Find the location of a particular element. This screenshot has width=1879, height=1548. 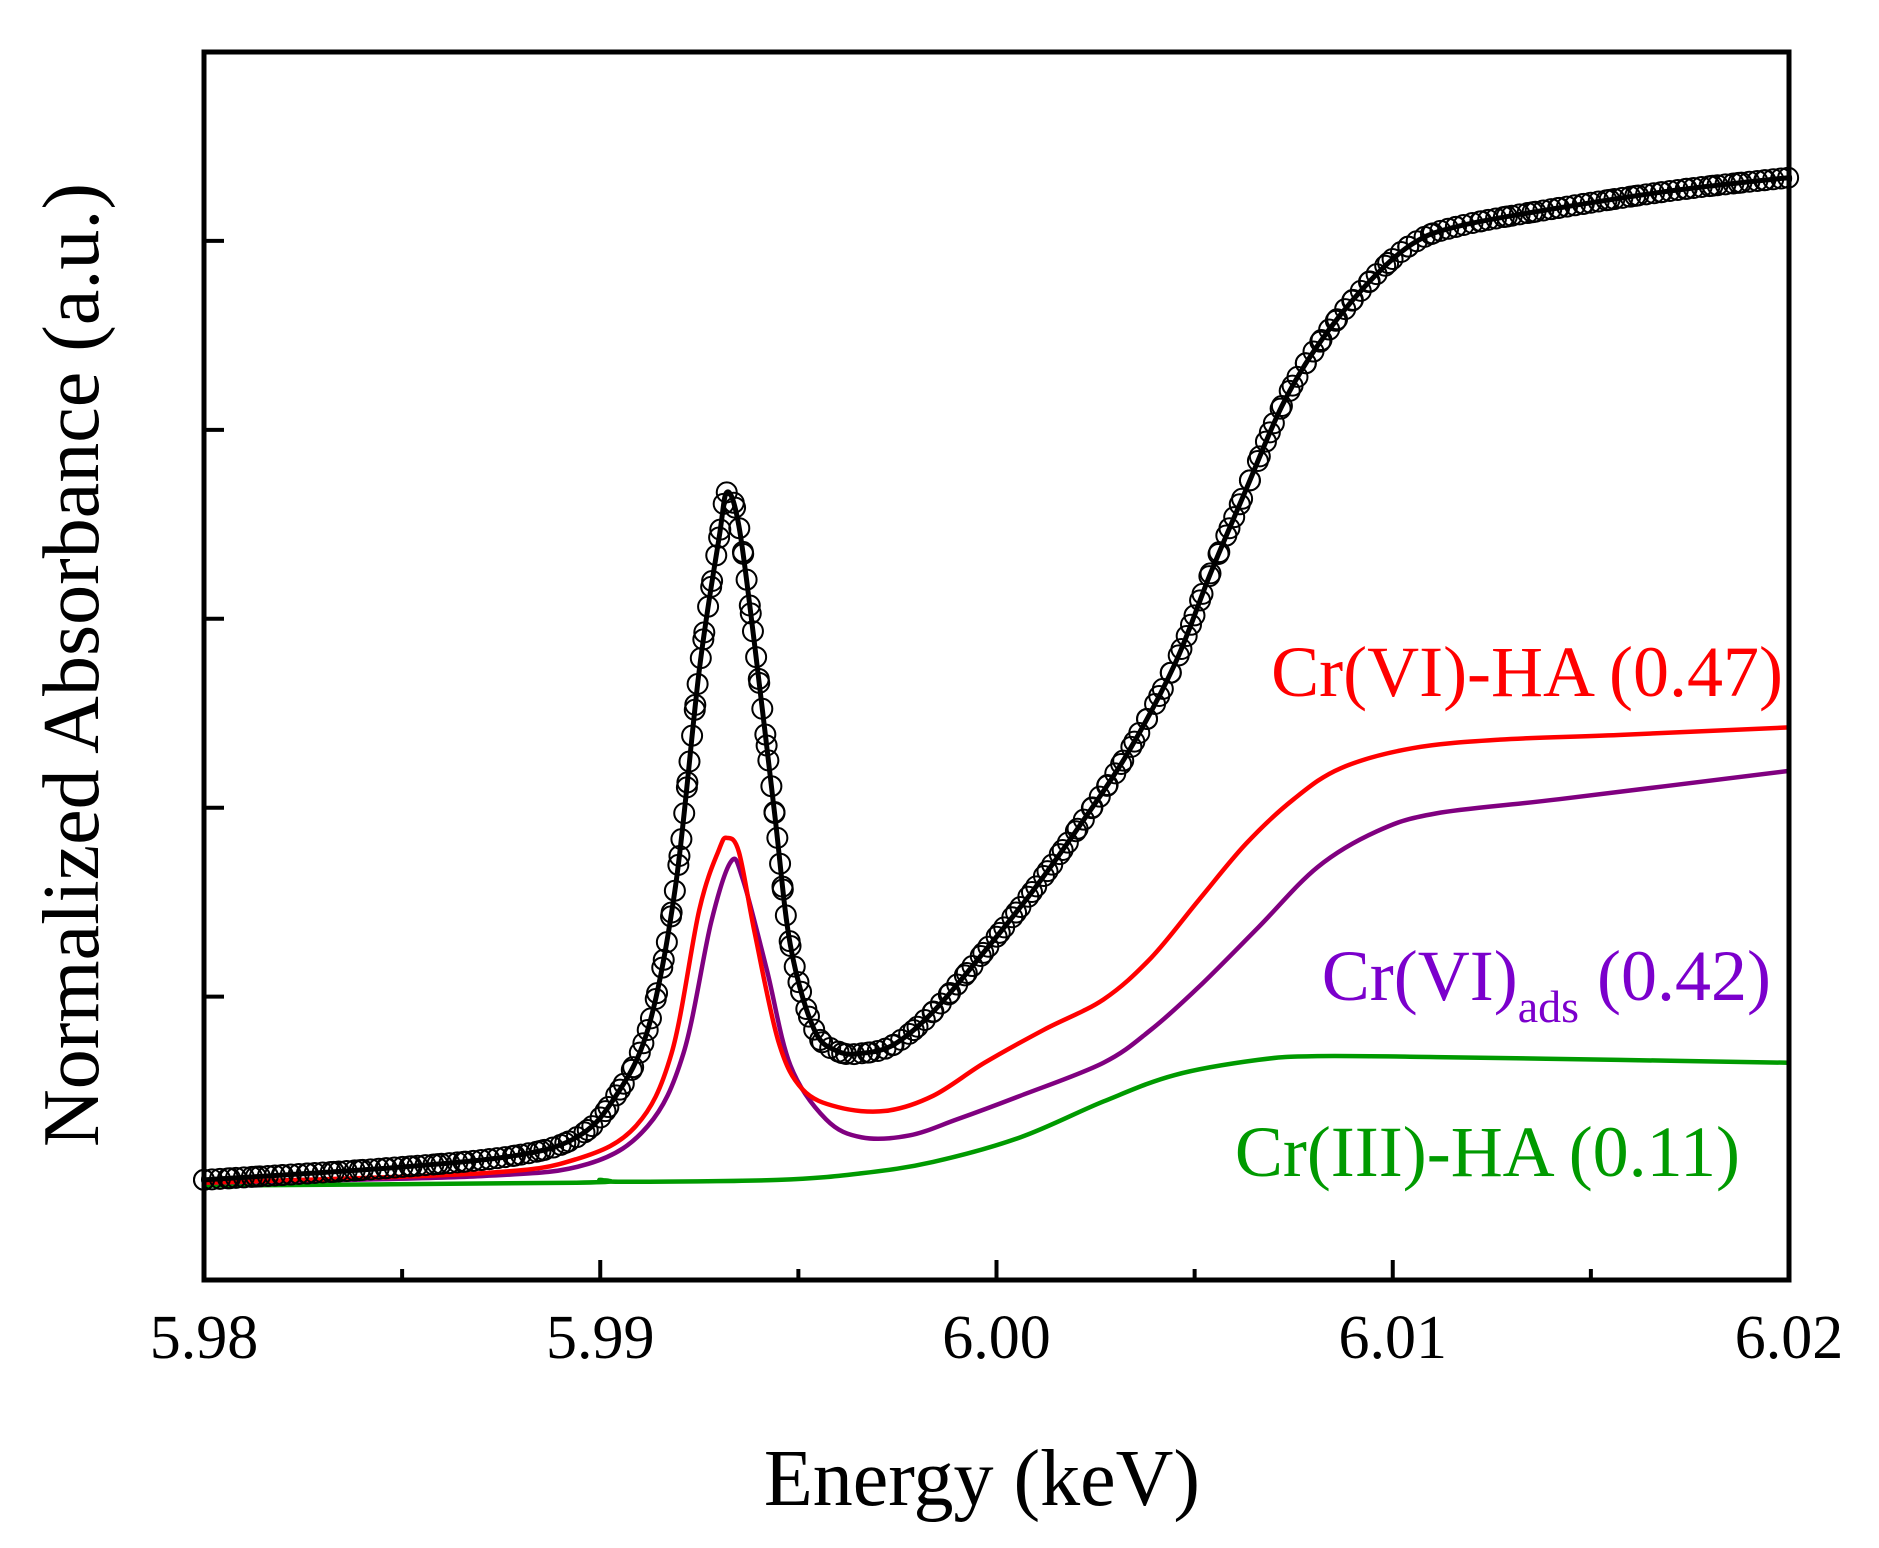

series-line-cr-iii-ha is located at coordinates (996, 1120).